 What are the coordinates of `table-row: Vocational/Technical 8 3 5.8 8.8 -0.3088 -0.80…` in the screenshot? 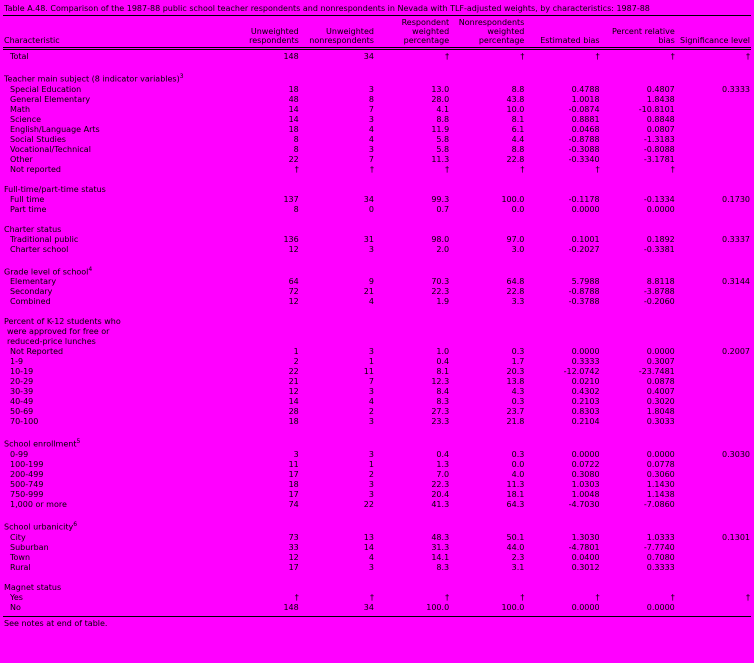 It's located at (377, 150).